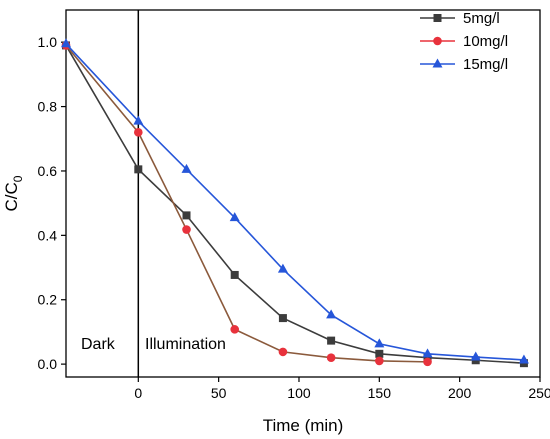 The image size is (550, 439). I want to click on x-tick-label: 0, so click(138, 393).